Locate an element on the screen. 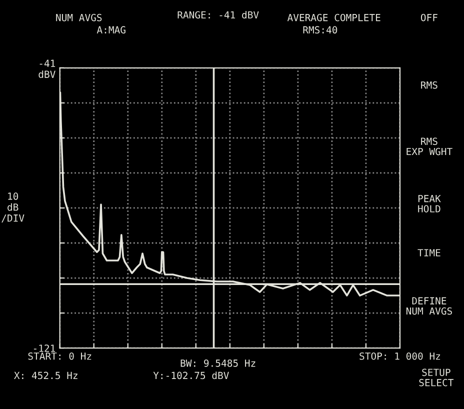  text: RMS EXP WGHT is located at coordinates (429, 147).